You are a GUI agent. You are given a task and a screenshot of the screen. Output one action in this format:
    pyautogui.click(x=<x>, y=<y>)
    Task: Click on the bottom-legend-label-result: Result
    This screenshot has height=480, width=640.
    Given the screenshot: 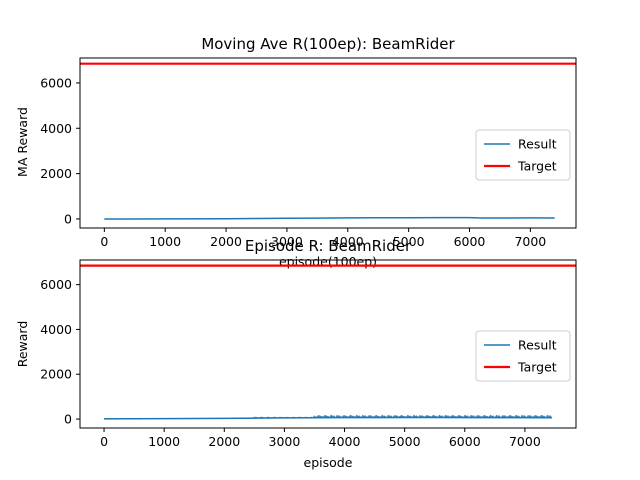 What is the action you would take?
    pyautogui.click(x=537, y=345)
    